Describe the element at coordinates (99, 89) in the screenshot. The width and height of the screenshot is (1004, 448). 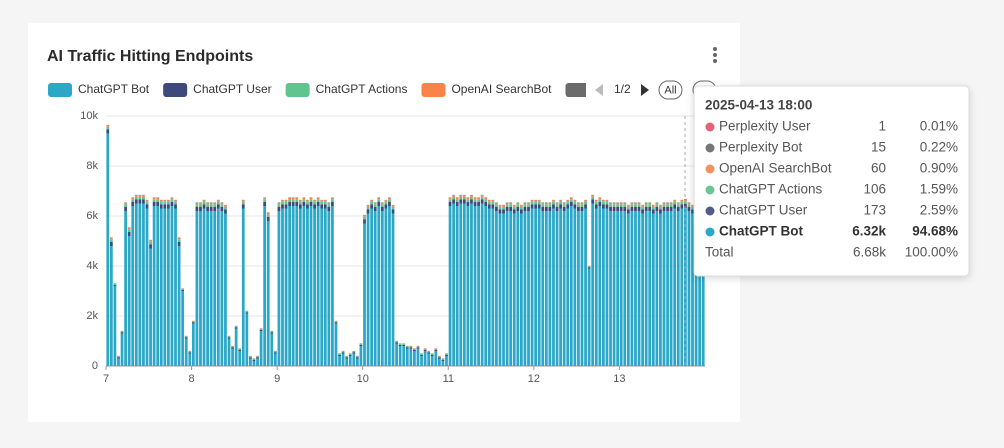
I see `legend-item: ChatGPT Bot` at that location.